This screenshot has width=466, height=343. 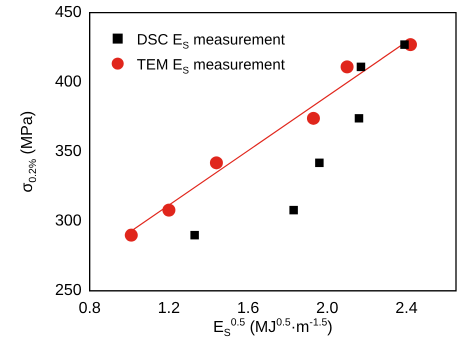 What do you see at coordinates (29, 151) in the screenshot?
I see `y-axis-title: σ0.2% (MPa)` at bounding box center [29, 151].